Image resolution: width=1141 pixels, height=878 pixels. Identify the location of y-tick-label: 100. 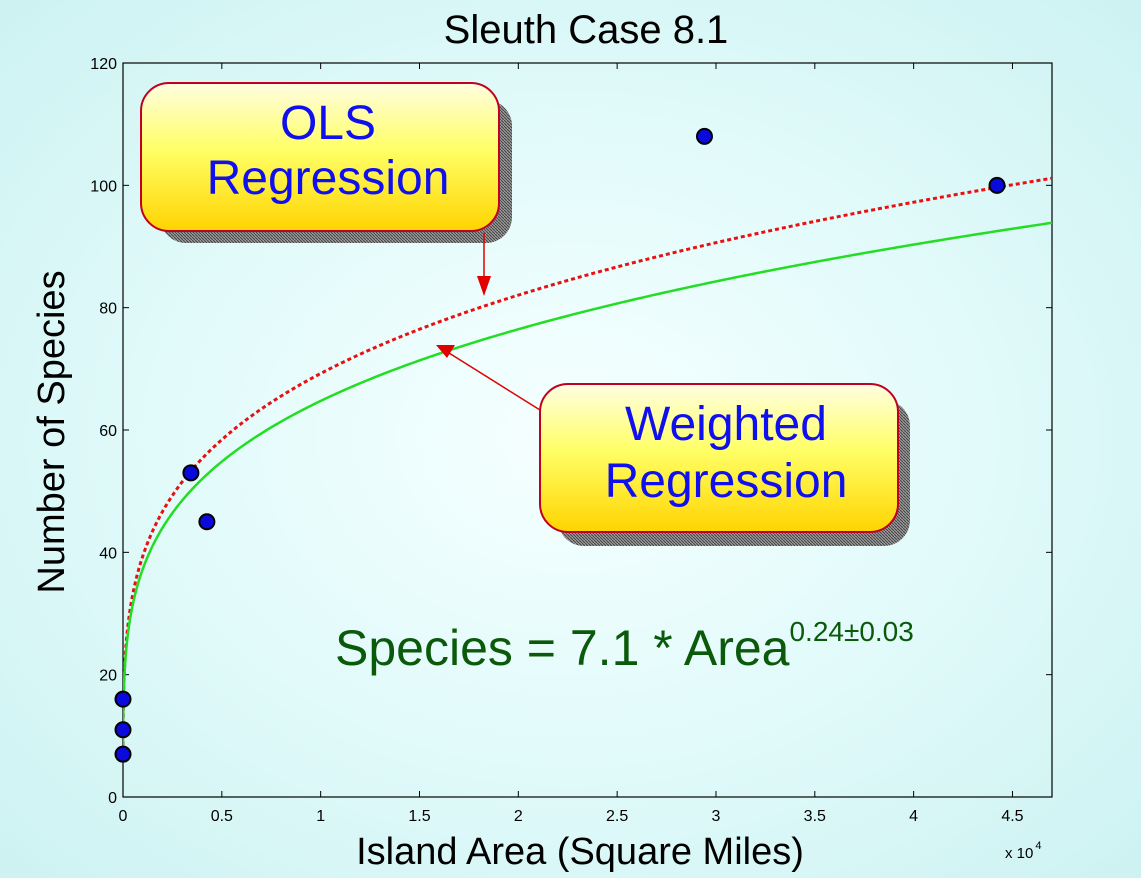
(103, 186).